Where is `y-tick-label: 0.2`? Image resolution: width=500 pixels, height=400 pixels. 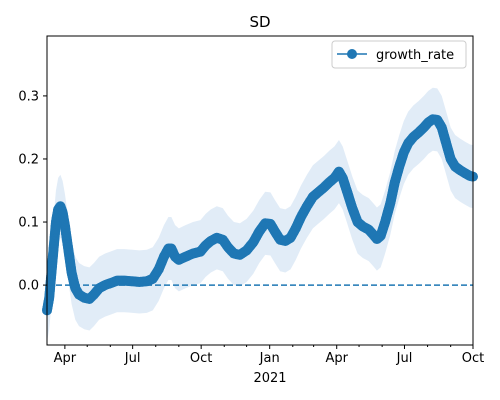
y-tick-label: 0.2 is located at coordinates (28, 159).